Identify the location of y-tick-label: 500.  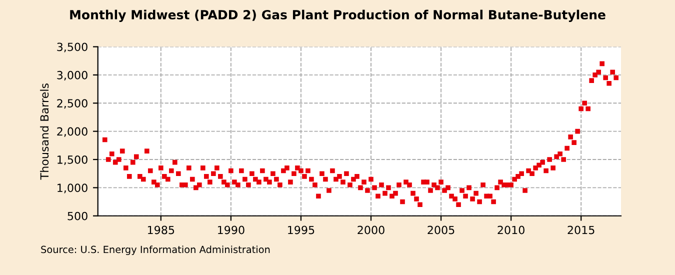
(78, 216).